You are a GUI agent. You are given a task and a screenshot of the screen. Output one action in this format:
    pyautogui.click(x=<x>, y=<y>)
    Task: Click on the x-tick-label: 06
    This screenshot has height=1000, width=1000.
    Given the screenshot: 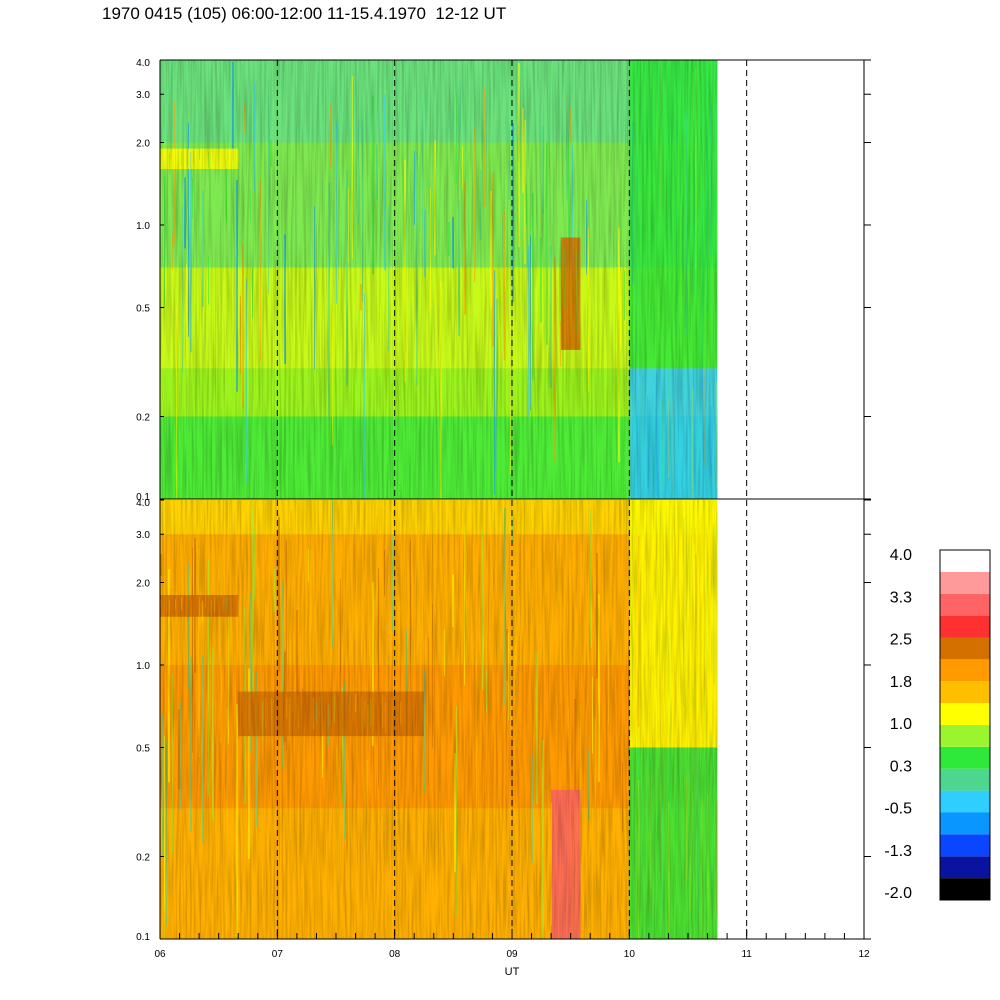 What is the action you would take?
    pyautogui.click(x=160, y=954)
    